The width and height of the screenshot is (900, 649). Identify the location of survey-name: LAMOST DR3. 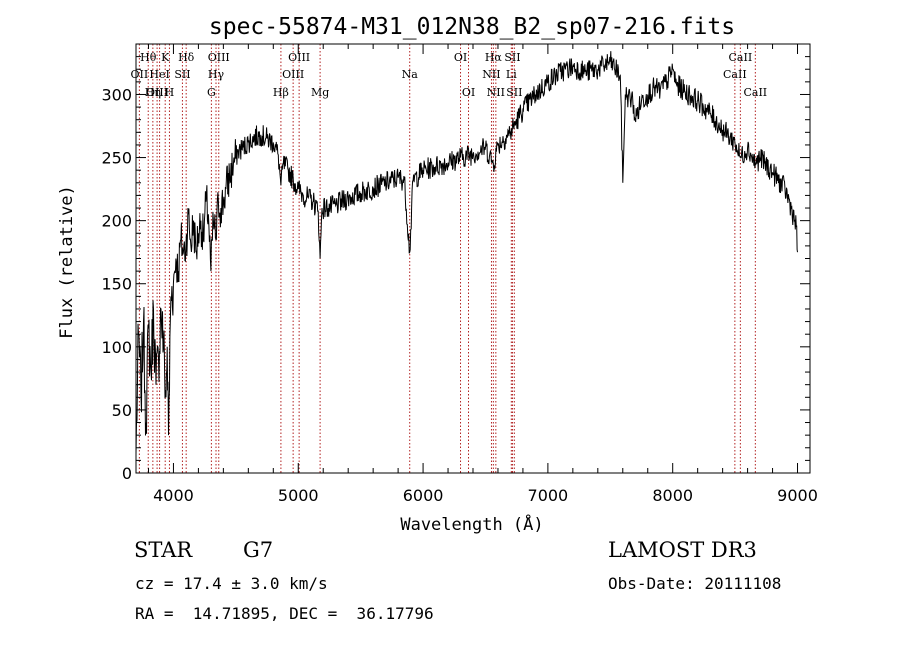
(682, 550).